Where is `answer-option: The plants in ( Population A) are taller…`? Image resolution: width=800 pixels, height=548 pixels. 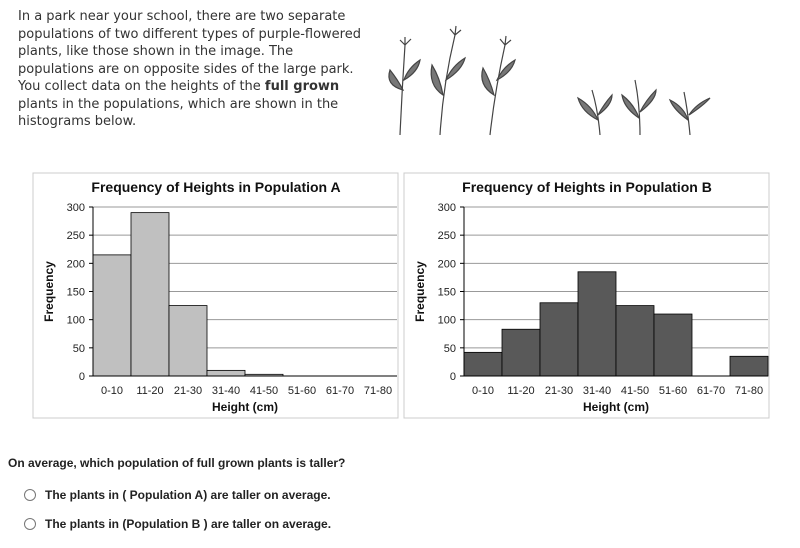 answer-option: The plants in ( Population A) are taller… is located at coordinates (177, 495).